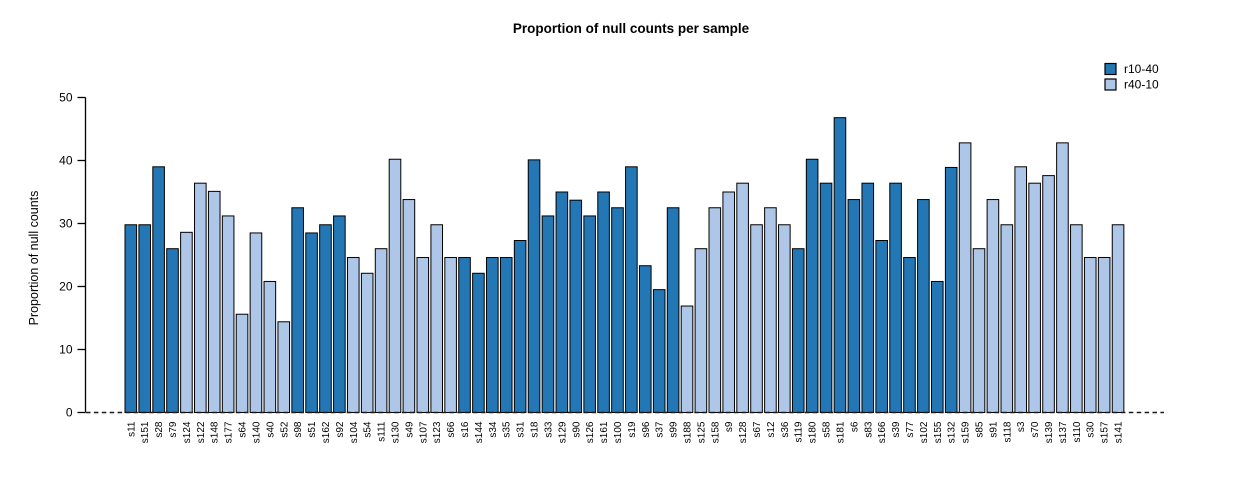 This screenshot has width=1238, height=500. What do you see at coordinates (715, 310) in the screenshot?
I see `bar-s158` at bounding box center [715, 310].